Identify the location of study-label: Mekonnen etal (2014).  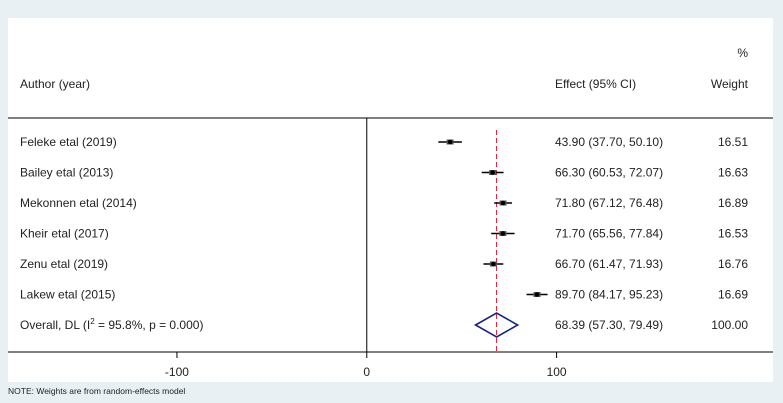
(78, 203).